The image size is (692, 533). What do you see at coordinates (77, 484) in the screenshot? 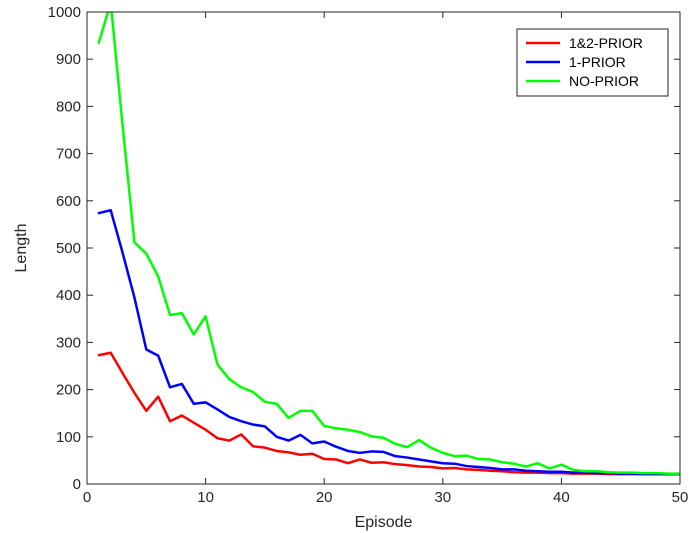
I see `y-tick-label: 0` at bounding box center [77, 484].